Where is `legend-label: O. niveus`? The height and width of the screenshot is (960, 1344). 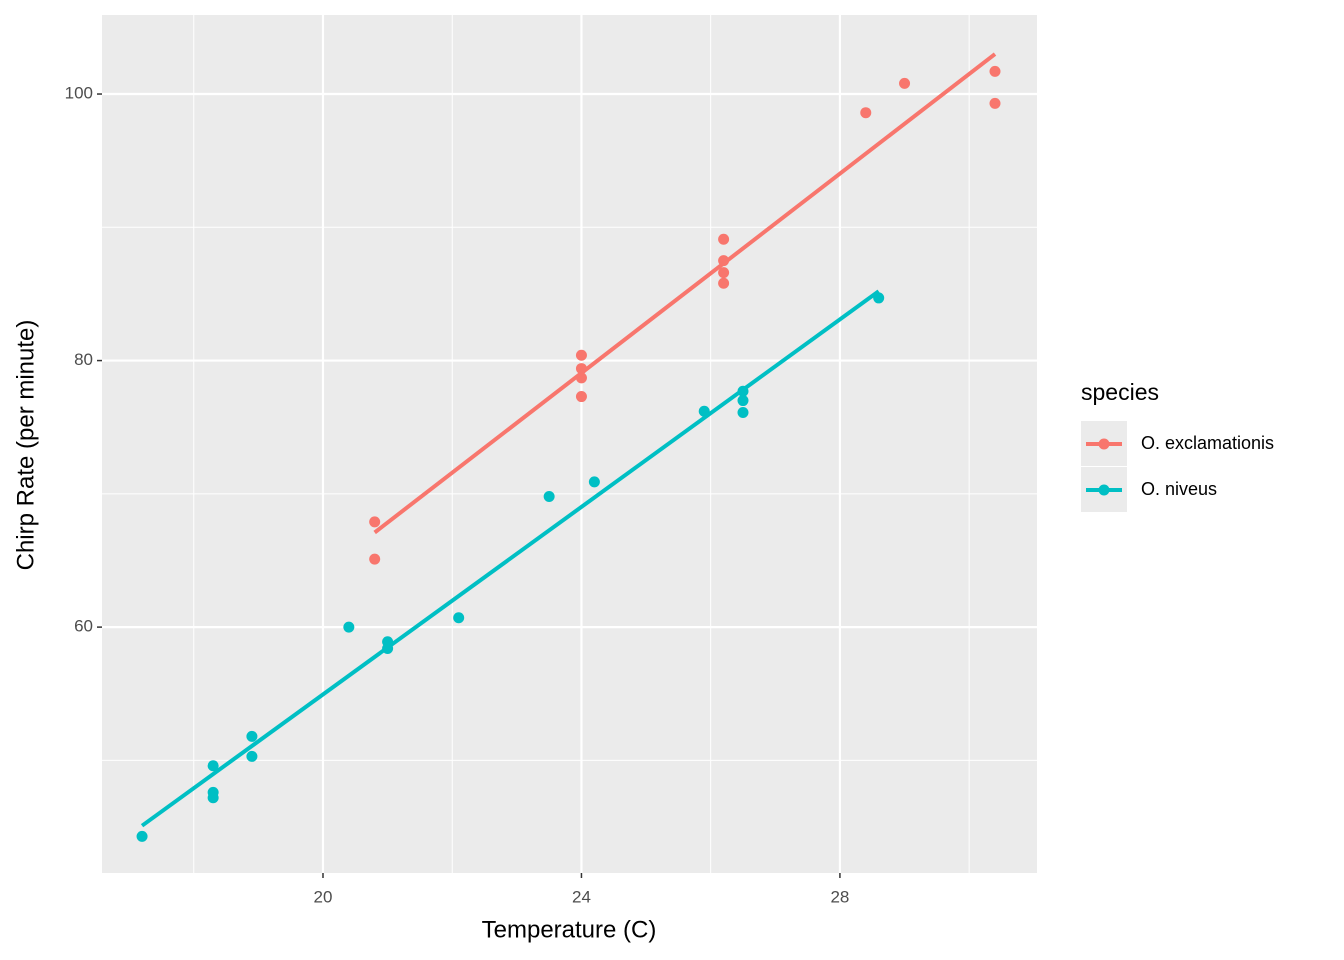 legend-label: O. niveus is located at coordinates (1179, 489).